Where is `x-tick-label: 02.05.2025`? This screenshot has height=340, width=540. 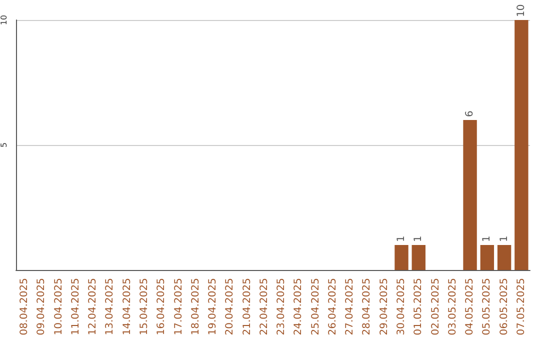
x-tick-label: 02.05.2025 is located at coordinates (436, 307).